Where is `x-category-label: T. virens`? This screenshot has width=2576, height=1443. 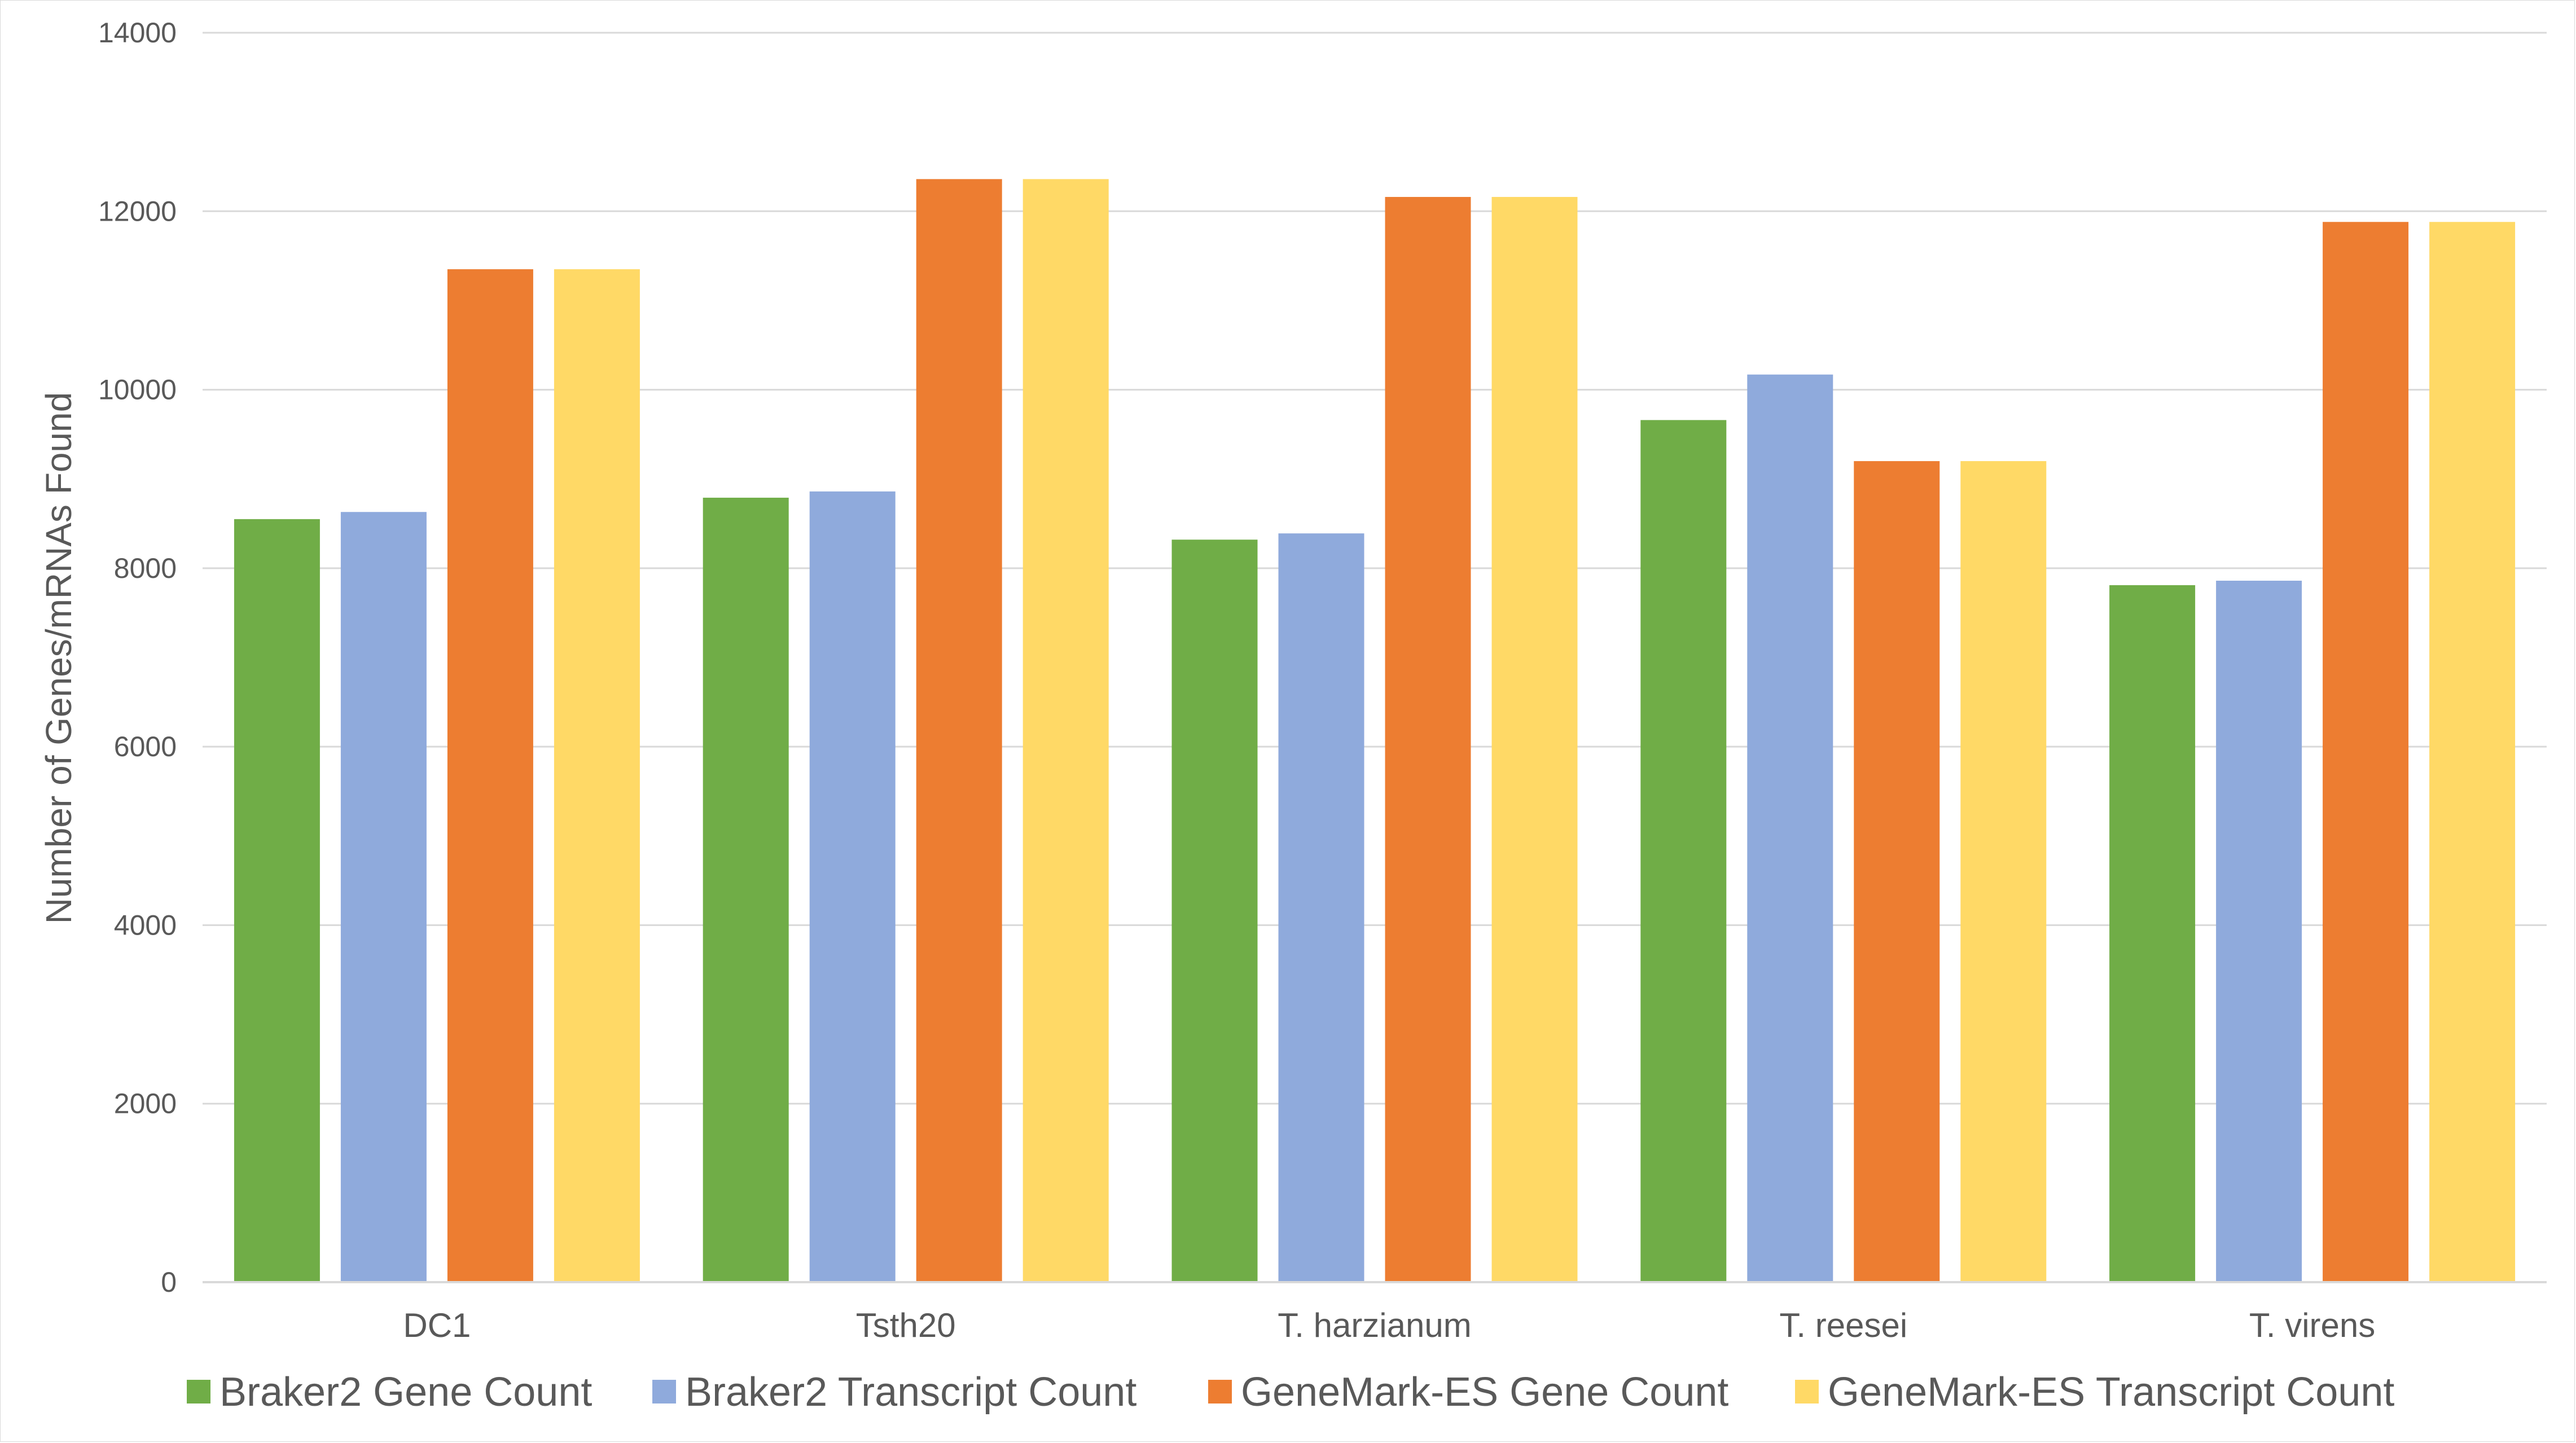 x-category-label: T. virens is located at coordinates (2312, 1325).